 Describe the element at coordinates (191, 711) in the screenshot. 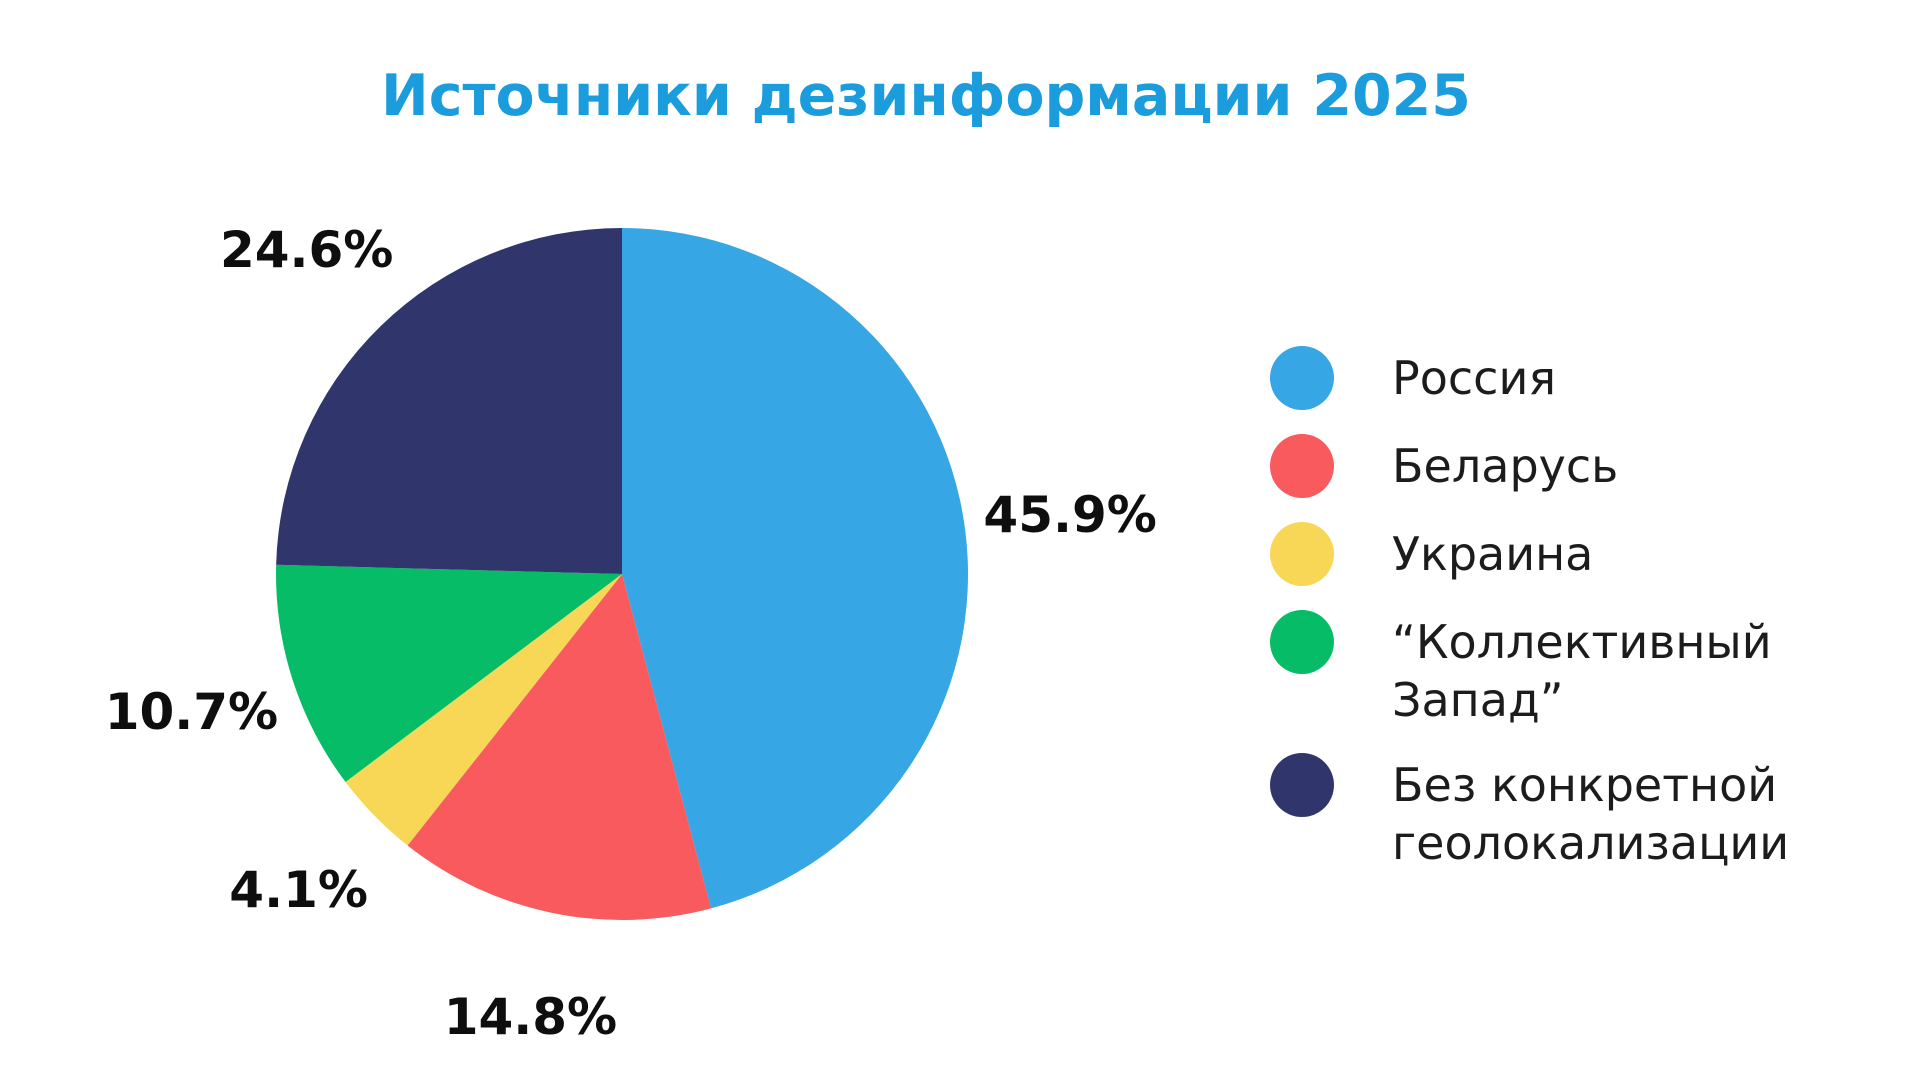

I see `slice-value-label-4: 10.7%` at that location.